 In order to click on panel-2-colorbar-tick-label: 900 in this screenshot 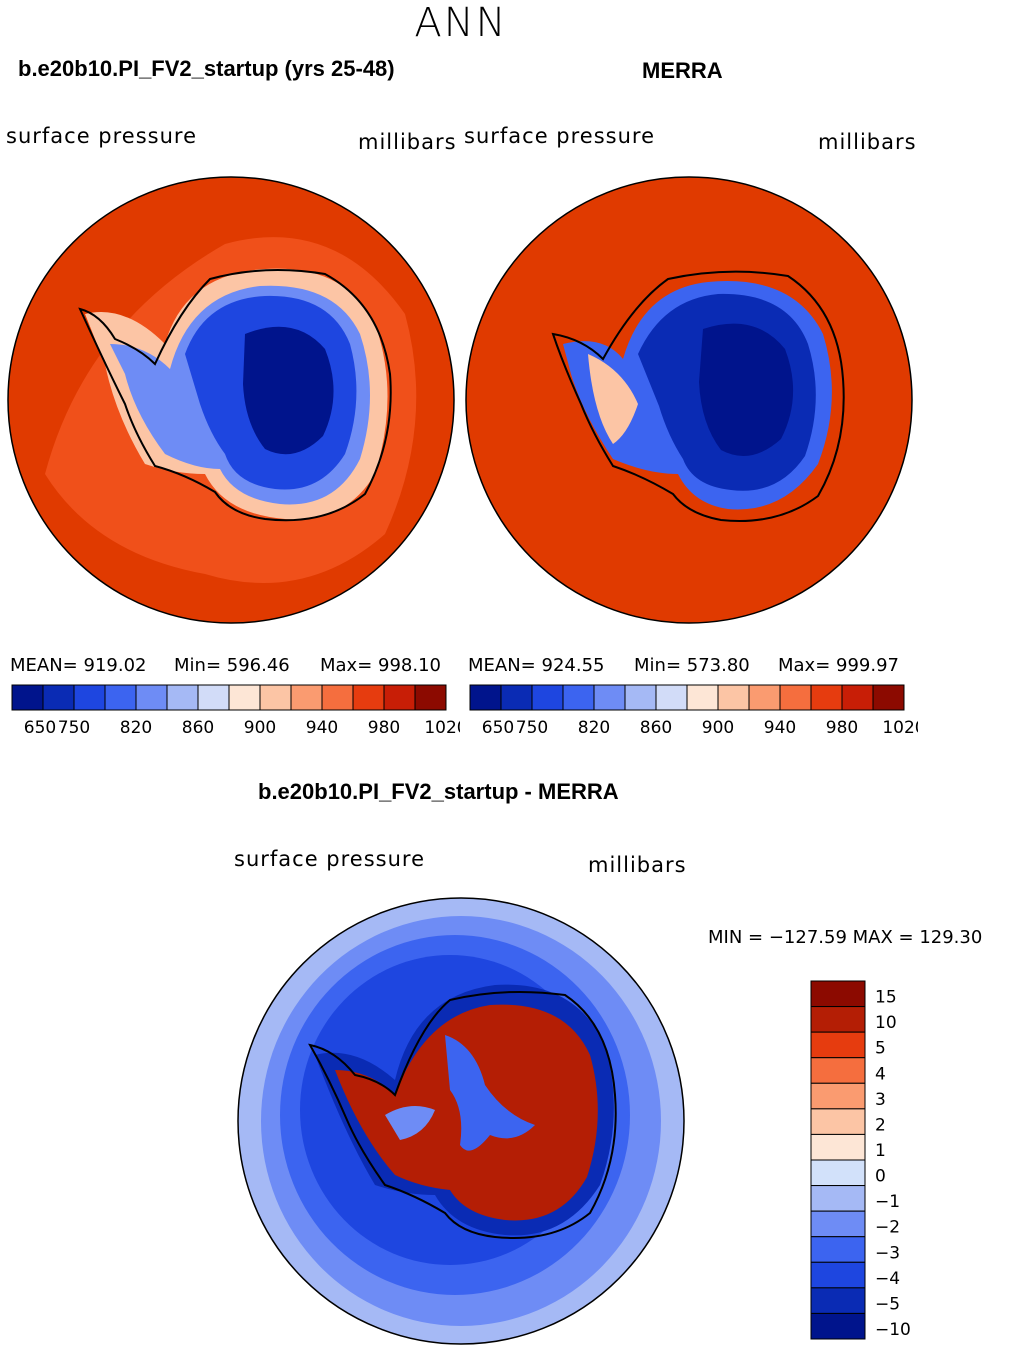, I will do `click(718, 728)`.